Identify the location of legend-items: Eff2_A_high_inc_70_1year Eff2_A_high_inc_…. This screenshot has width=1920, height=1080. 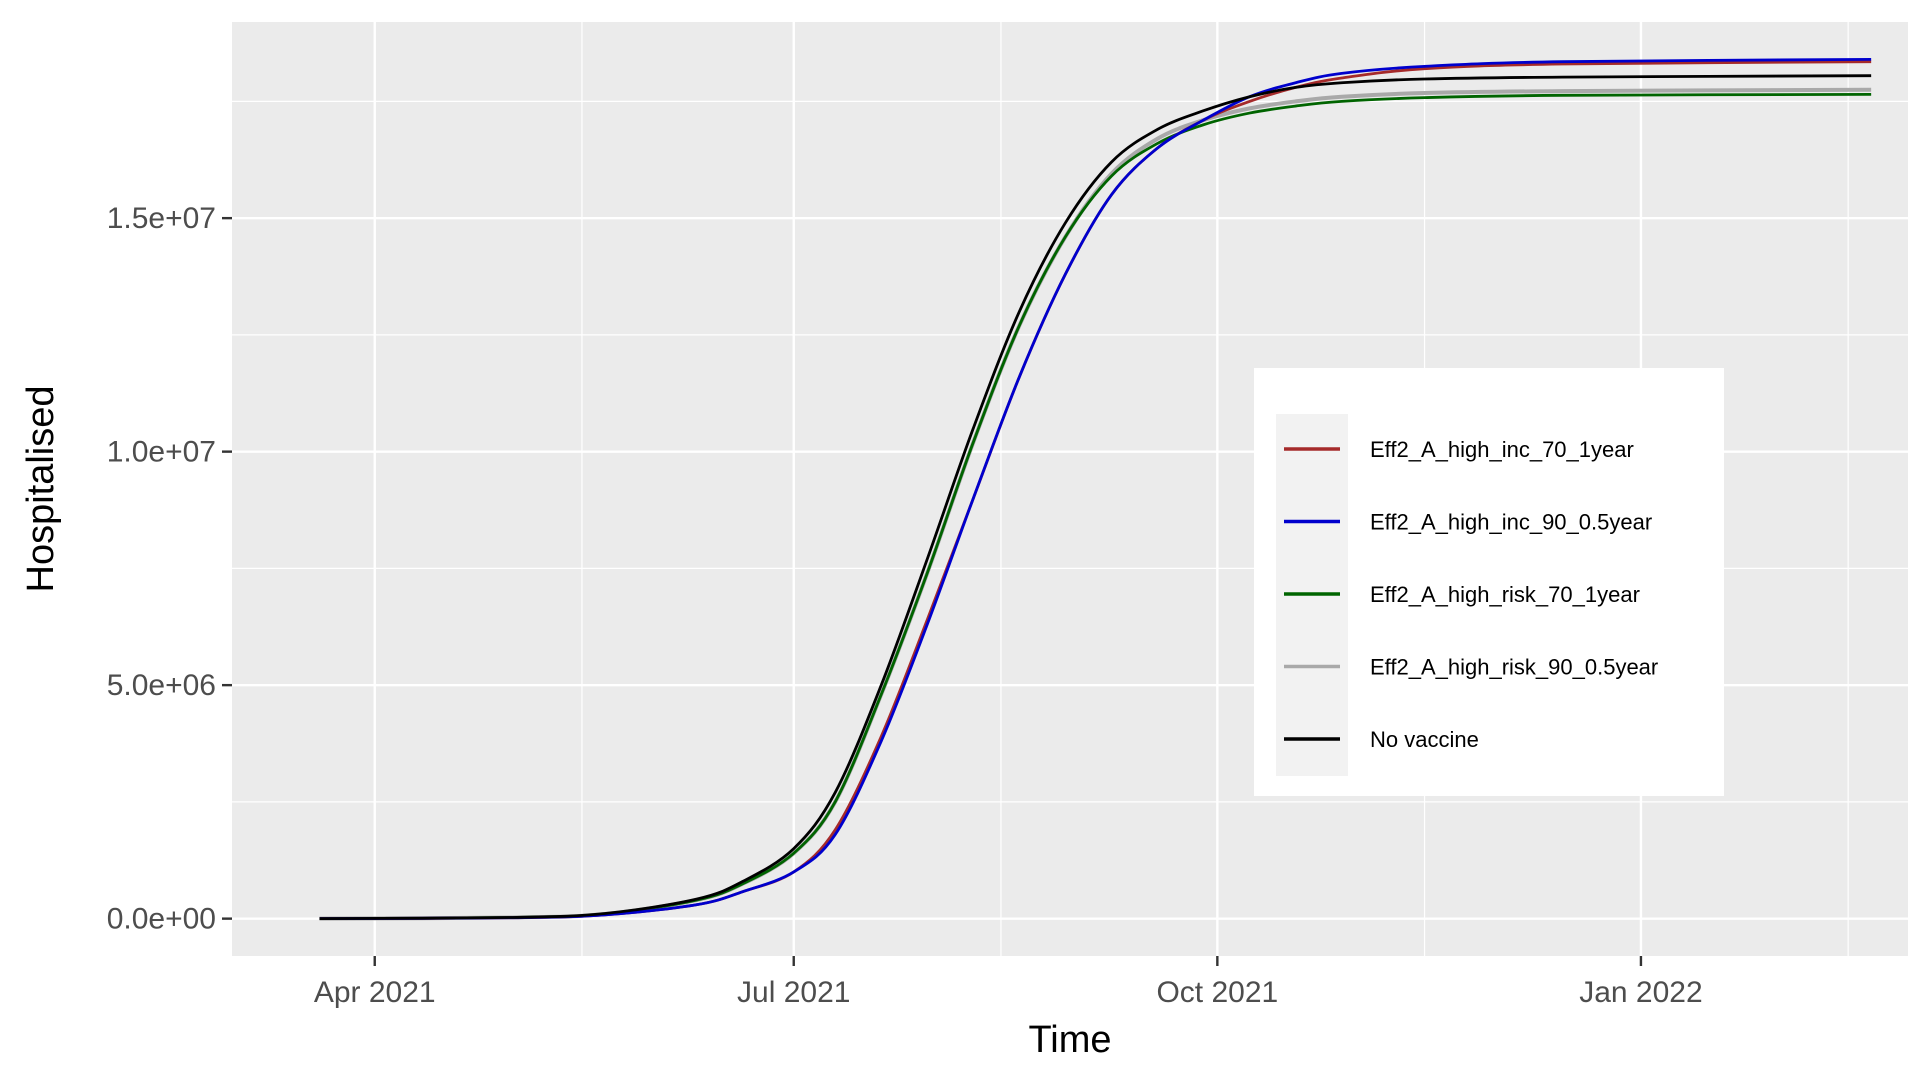
(1471, 594).